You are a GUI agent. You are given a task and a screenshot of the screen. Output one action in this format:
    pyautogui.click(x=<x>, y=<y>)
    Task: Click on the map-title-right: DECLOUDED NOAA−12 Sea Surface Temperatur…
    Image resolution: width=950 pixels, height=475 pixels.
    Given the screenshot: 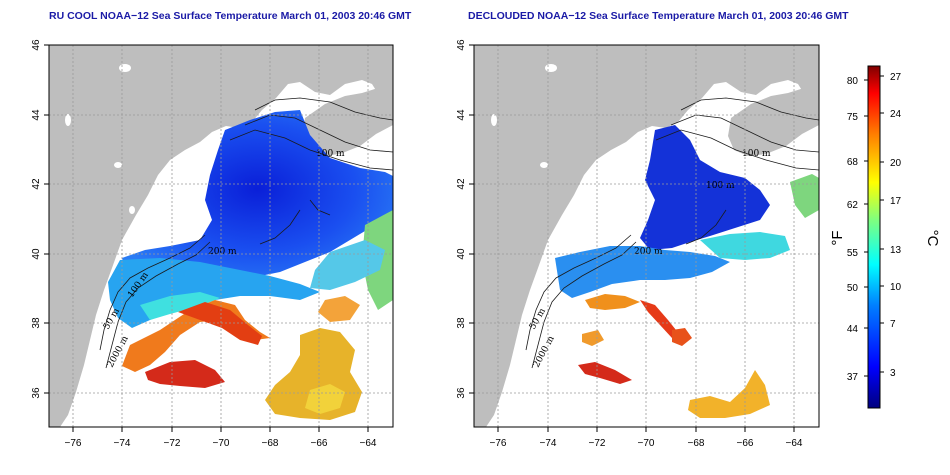 What is the action you would take?
    pyautogui.click(x=658, y=16)
    